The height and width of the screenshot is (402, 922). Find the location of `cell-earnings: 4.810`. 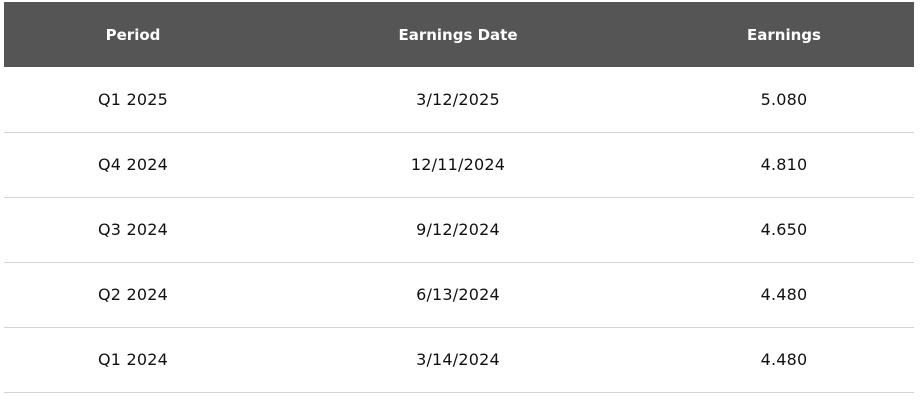

cell-earnings: 4.810 is located at coordinates (784, 164).